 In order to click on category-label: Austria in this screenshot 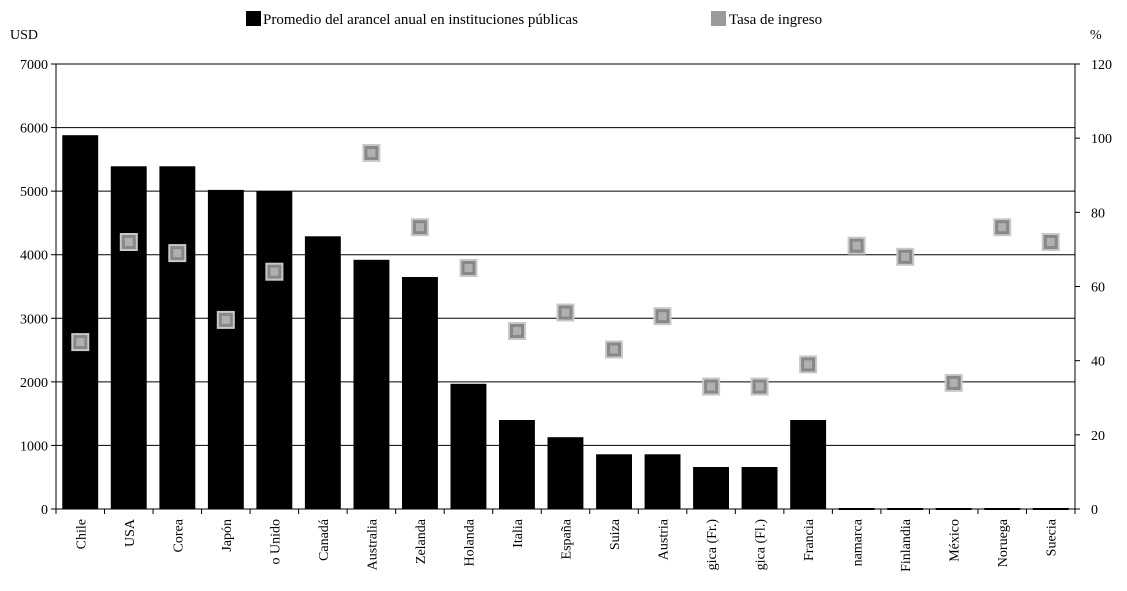, I will do `click(664, 539)`.